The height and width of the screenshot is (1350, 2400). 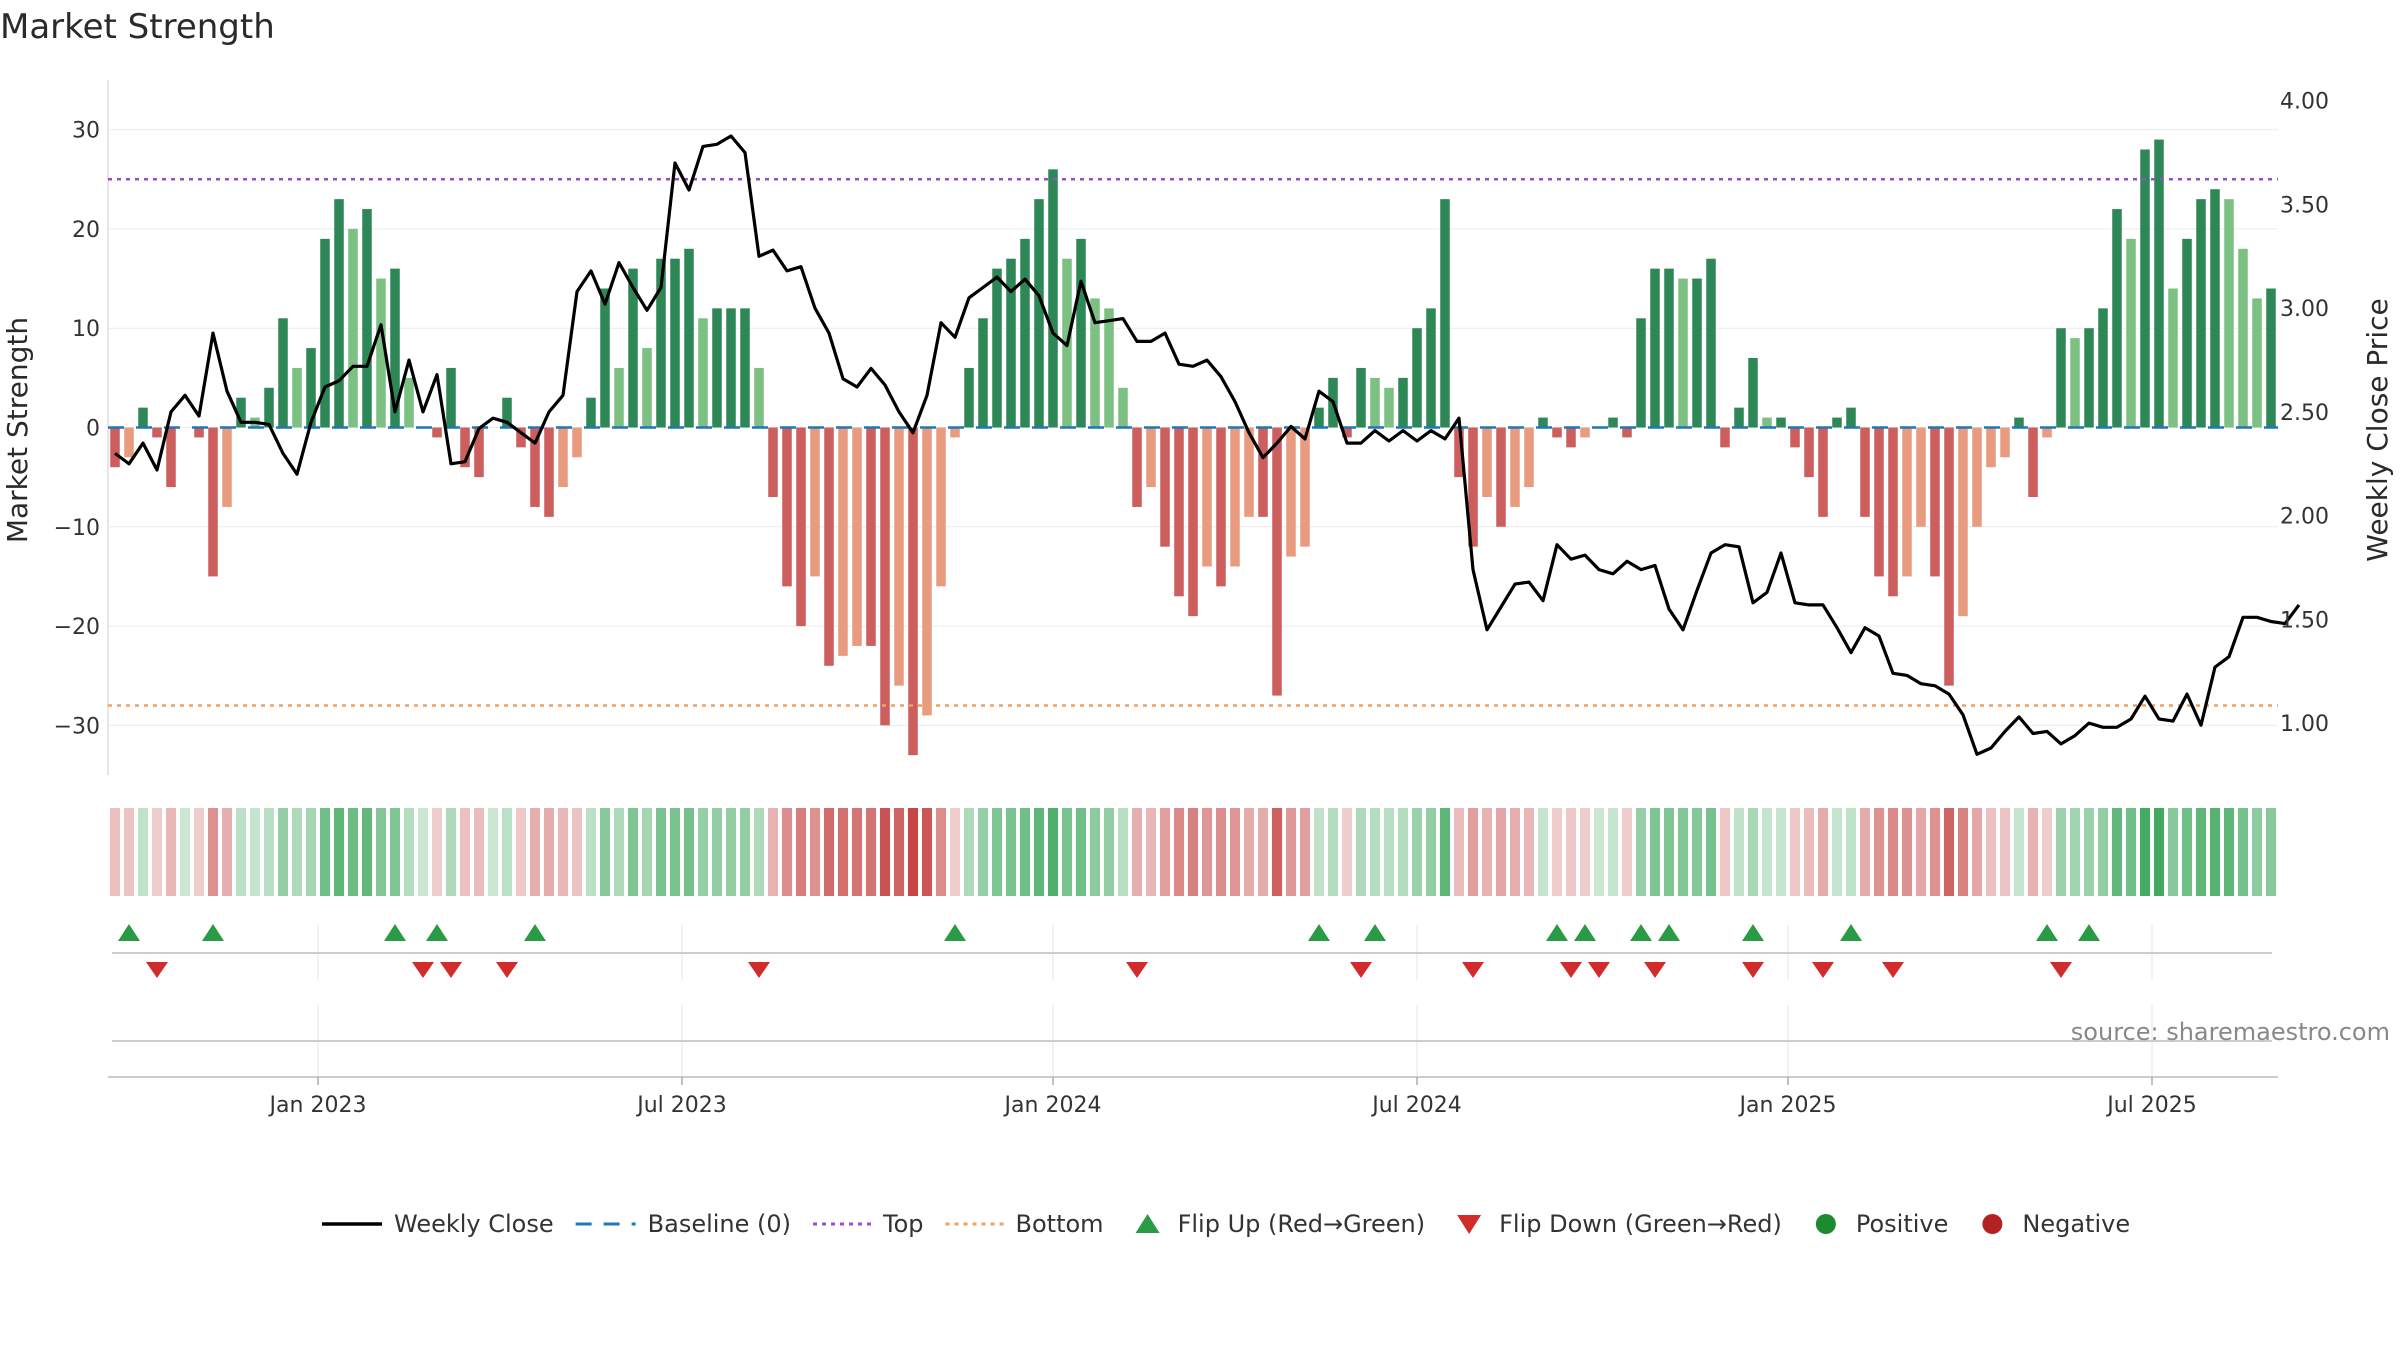 I want to click on y-tick-label: −20, so click(x=77, y=627).